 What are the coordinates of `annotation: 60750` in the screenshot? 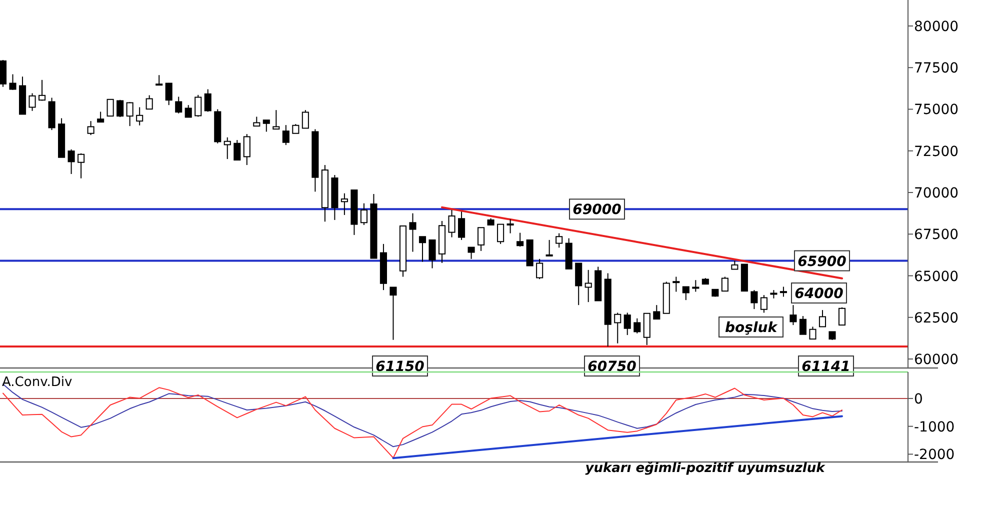 It's located at (612, 367).